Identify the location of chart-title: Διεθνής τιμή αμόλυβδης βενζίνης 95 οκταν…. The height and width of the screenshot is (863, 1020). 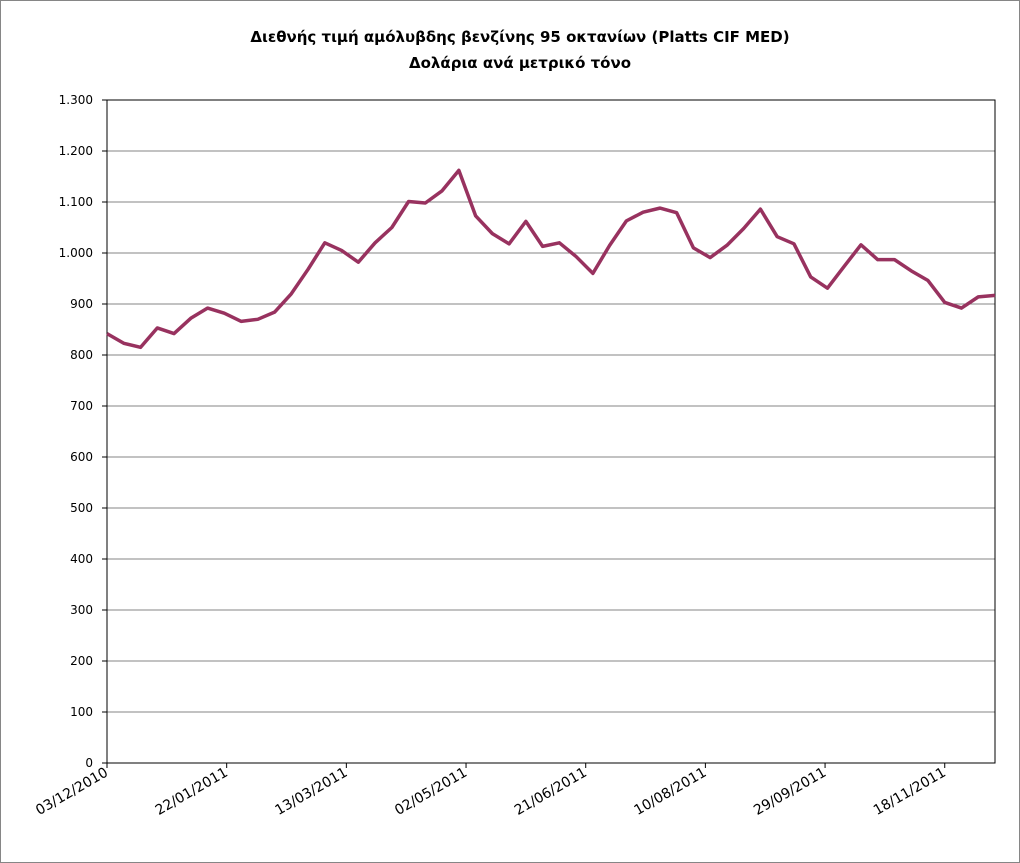
(519, 37).